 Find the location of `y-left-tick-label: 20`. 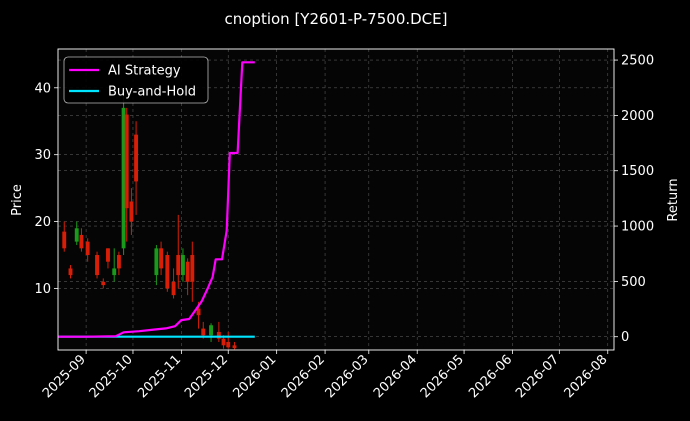

y-left-tick-label: 20 is located at coordinates (42, 222).